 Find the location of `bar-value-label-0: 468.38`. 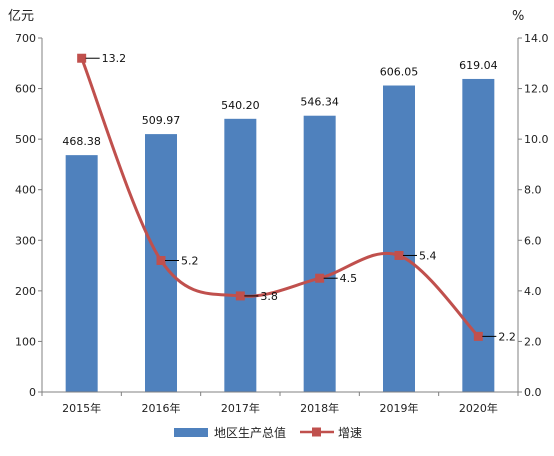

bar-value-label-0: 468.38 is located at coordinates (81, 141).